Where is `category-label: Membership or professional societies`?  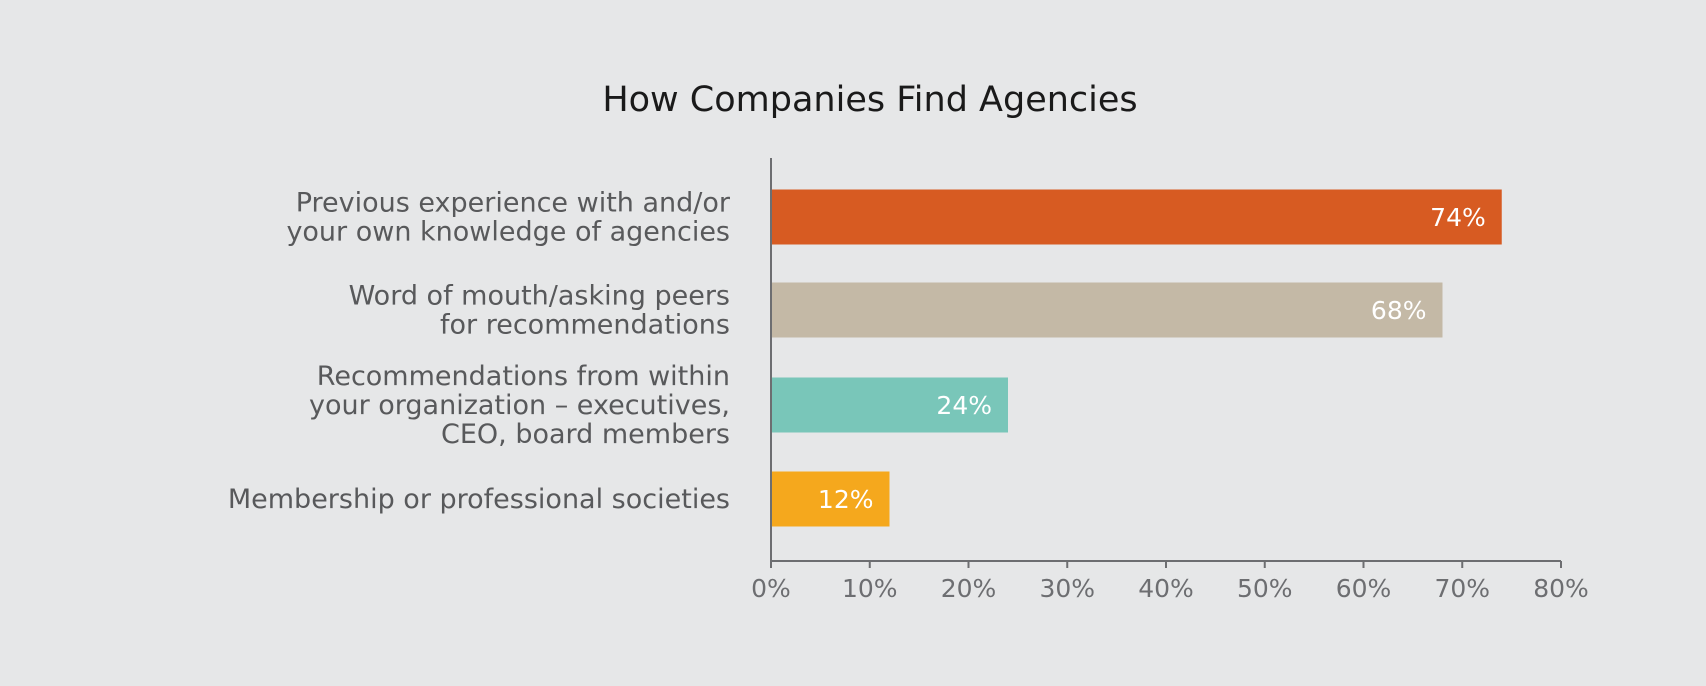 category-label: Membership or professional societies is located at coordinates (479, 499).